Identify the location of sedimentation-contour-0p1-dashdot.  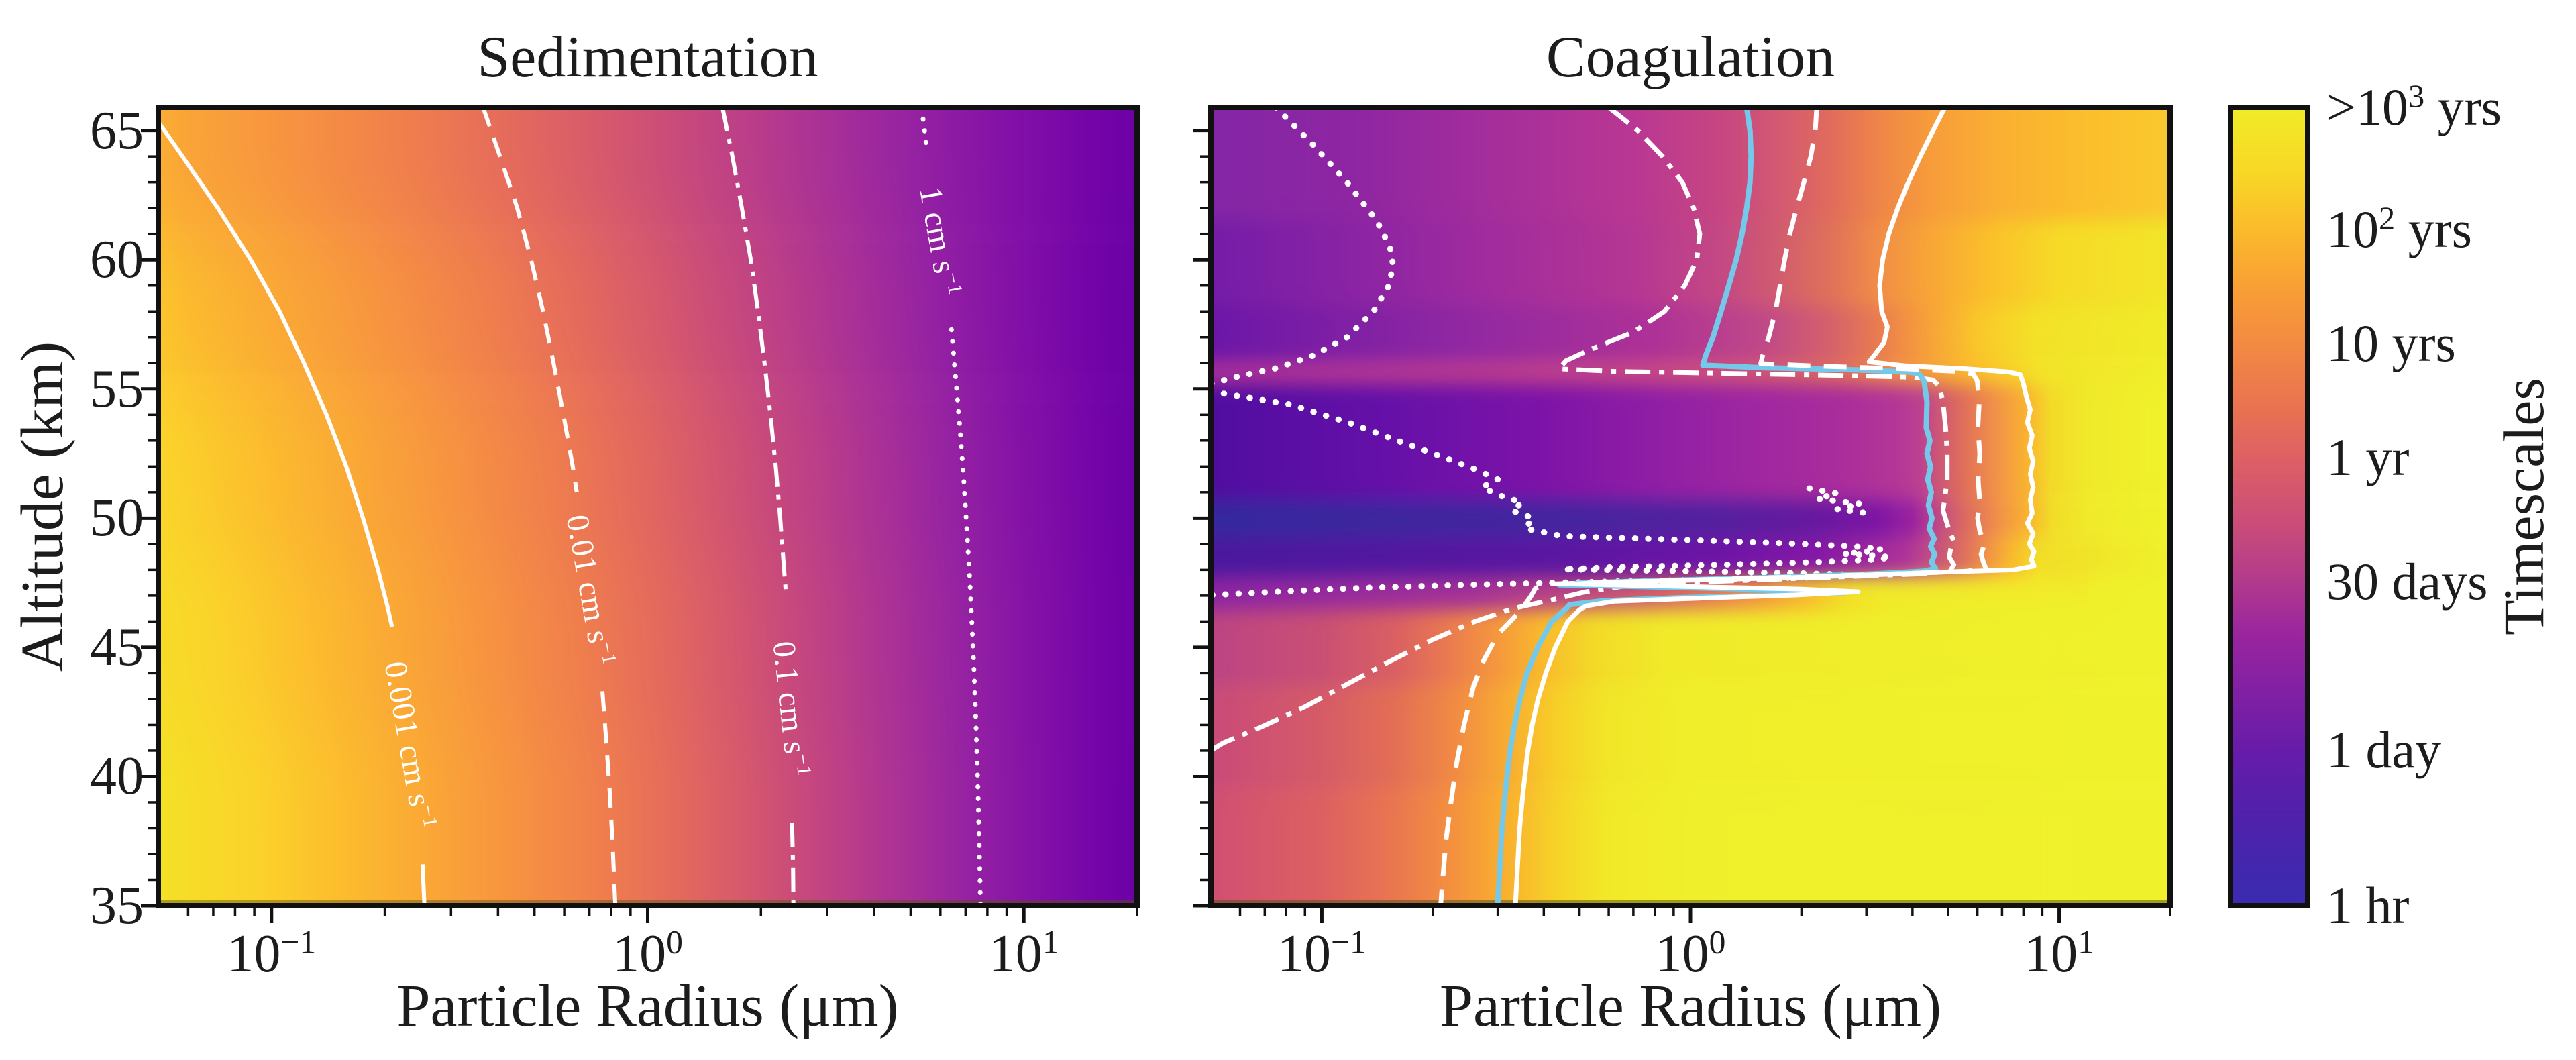
(758, 506).